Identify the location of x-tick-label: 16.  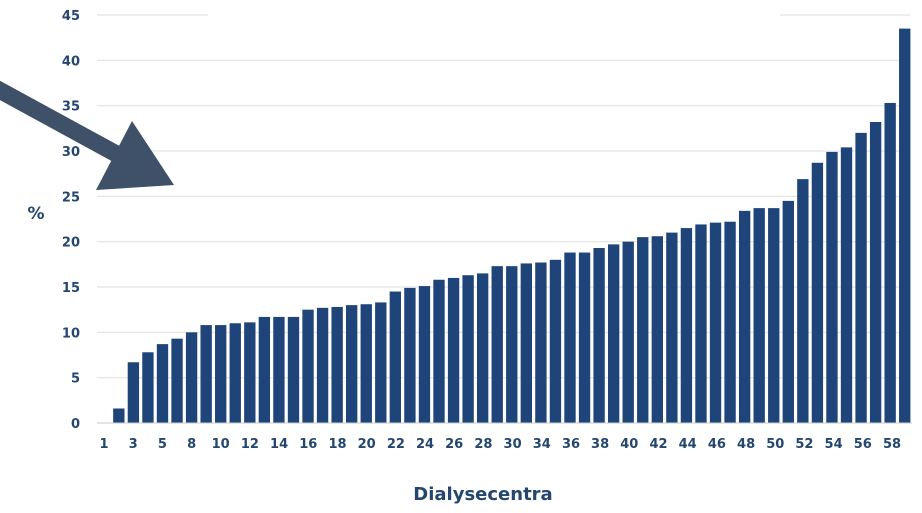
(308, 444).